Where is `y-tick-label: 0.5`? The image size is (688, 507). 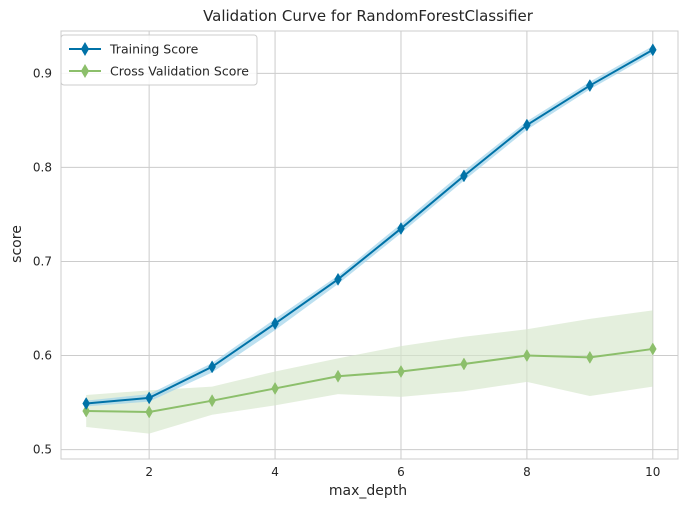 y-tick-label: 0.5 is located at coordinates (42, 450).